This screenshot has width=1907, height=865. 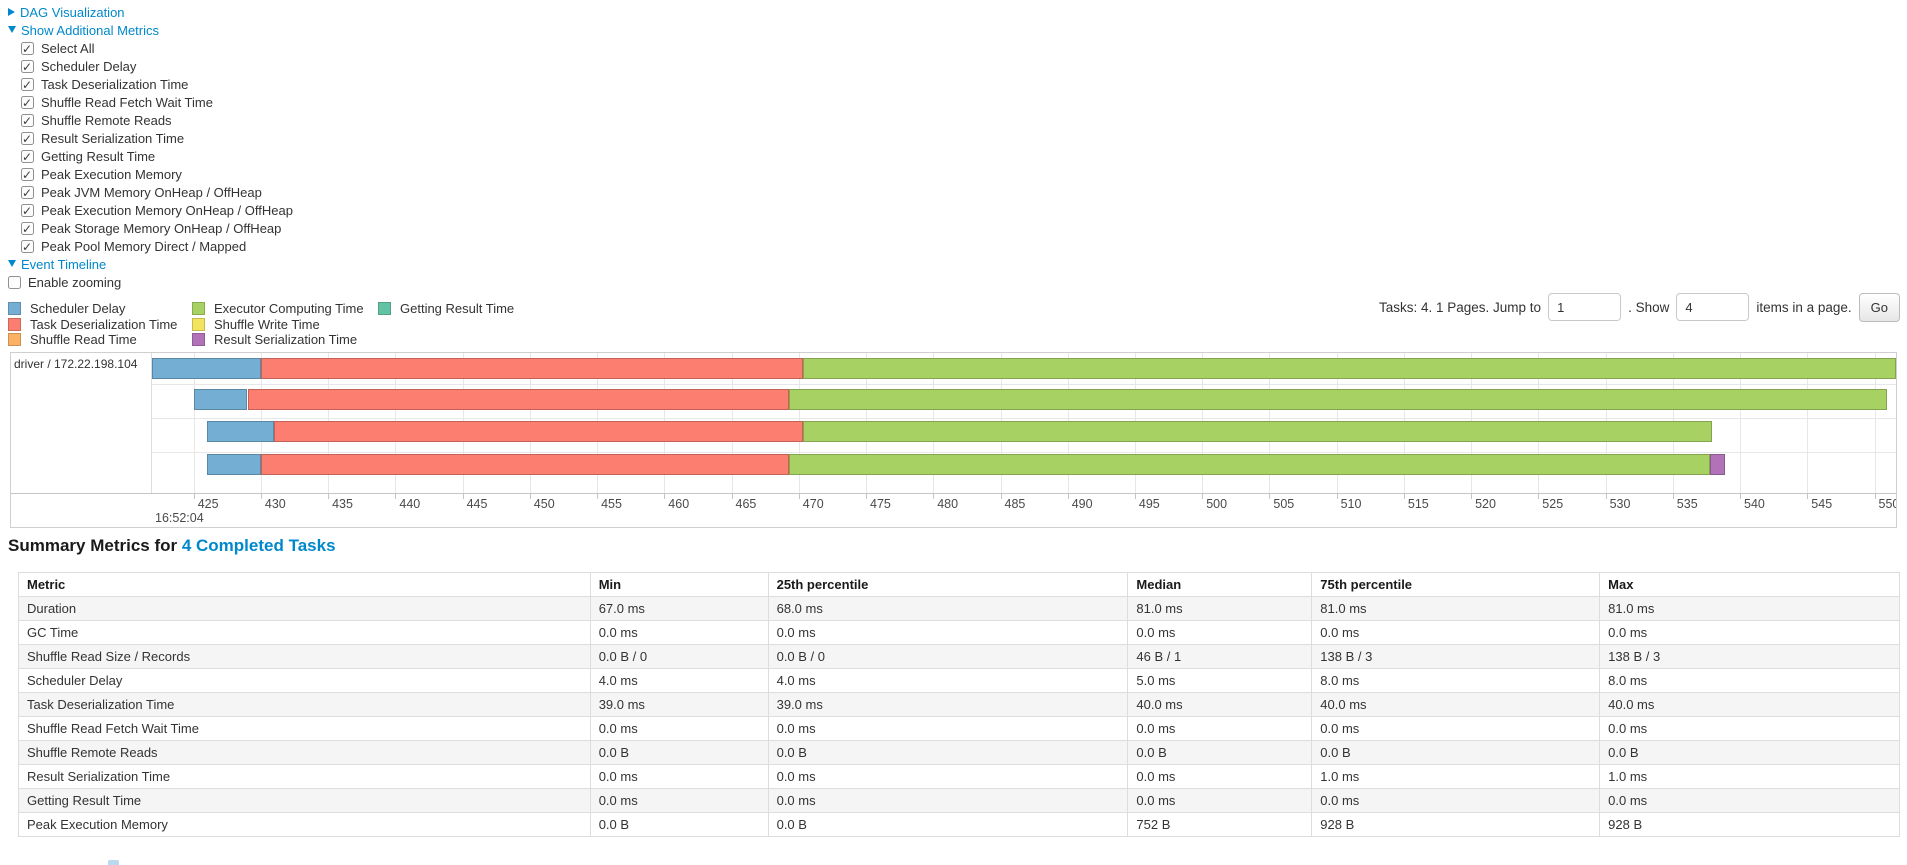 What do you see at coordinates (1879, 307) in the screenshot?
I see `go-button: Go` at bounding box center [1879, 307].